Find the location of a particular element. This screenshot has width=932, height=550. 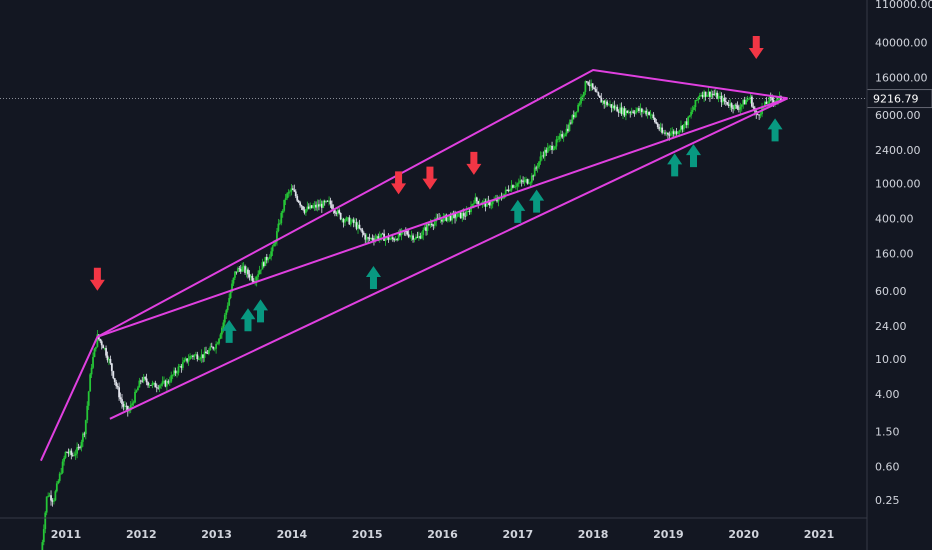

x-tick-label: 2015 is located at coordinates (367, 534).